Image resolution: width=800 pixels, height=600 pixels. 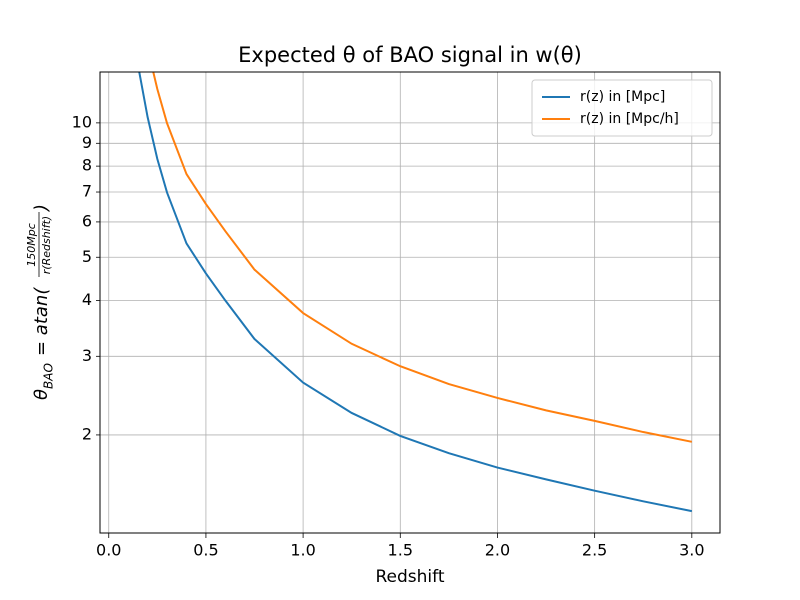 I want to click on y-tick-label: 8, so click(x=87, y=165).